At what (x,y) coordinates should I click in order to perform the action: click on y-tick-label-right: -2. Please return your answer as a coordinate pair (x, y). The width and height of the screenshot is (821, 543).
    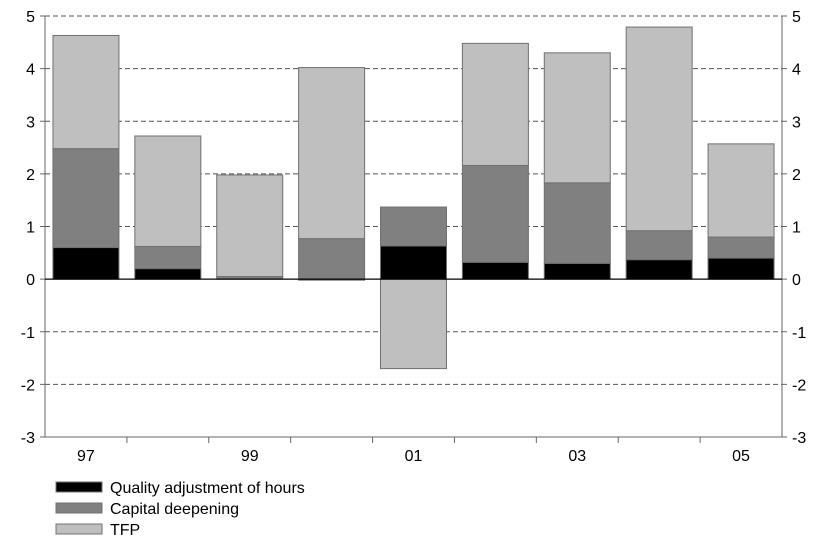
    Looking at the image, I should click on (799, 385).